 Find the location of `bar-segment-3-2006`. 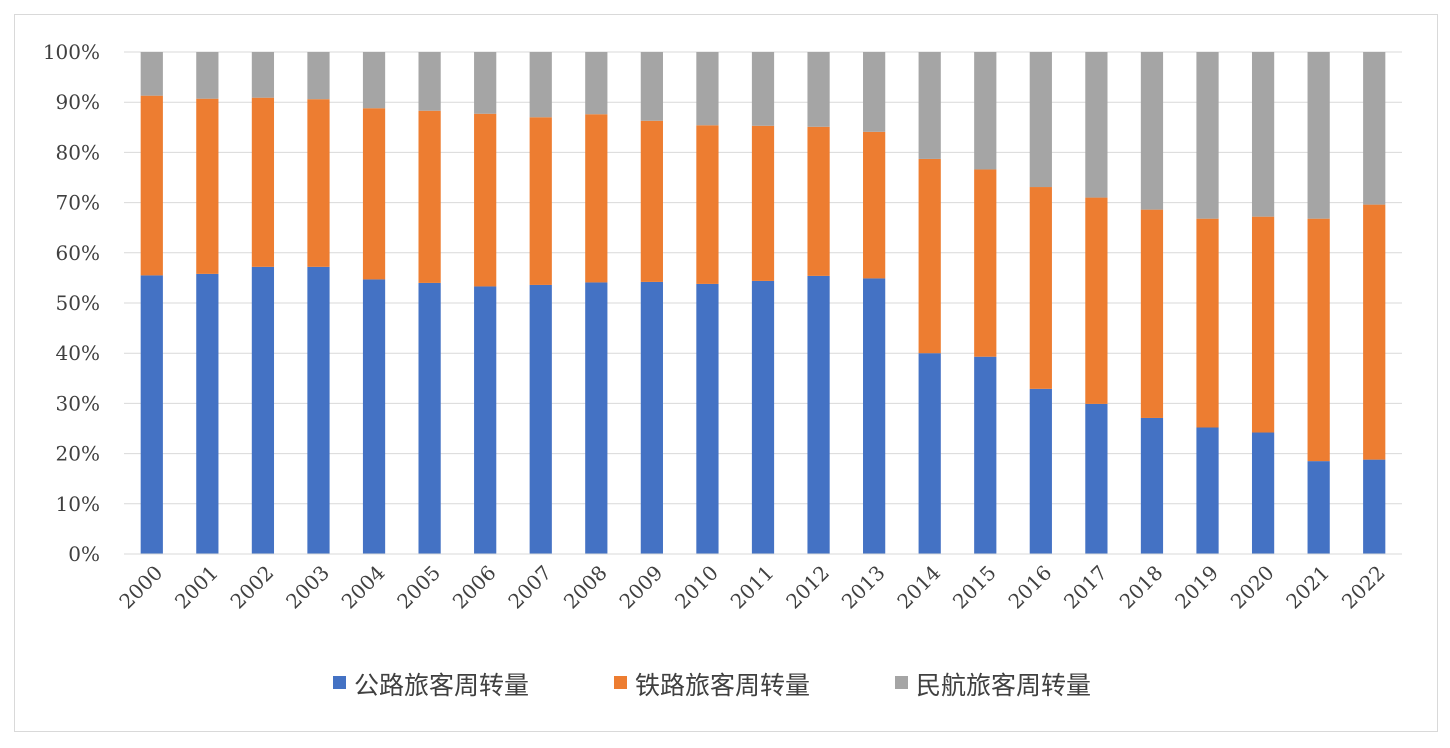

bar-segment-3-2006 is located at coordinates (485, 83).